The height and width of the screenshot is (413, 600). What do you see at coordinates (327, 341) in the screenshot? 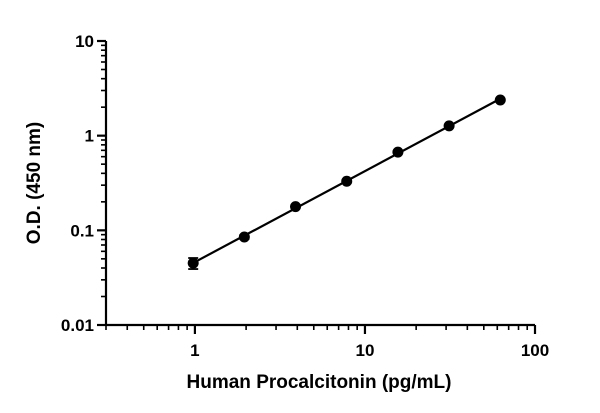
I see `x-axis: 1 10 100` at bounding box center [327, 341].